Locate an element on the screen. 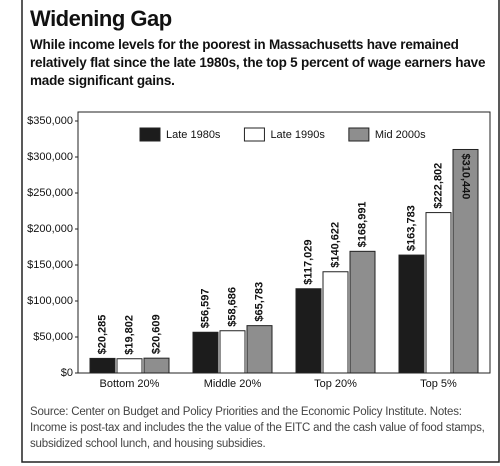 Image resolution: width=500 pixels, height=466 pixels. value-label: $56,597 is located at coordinates (205, 308).